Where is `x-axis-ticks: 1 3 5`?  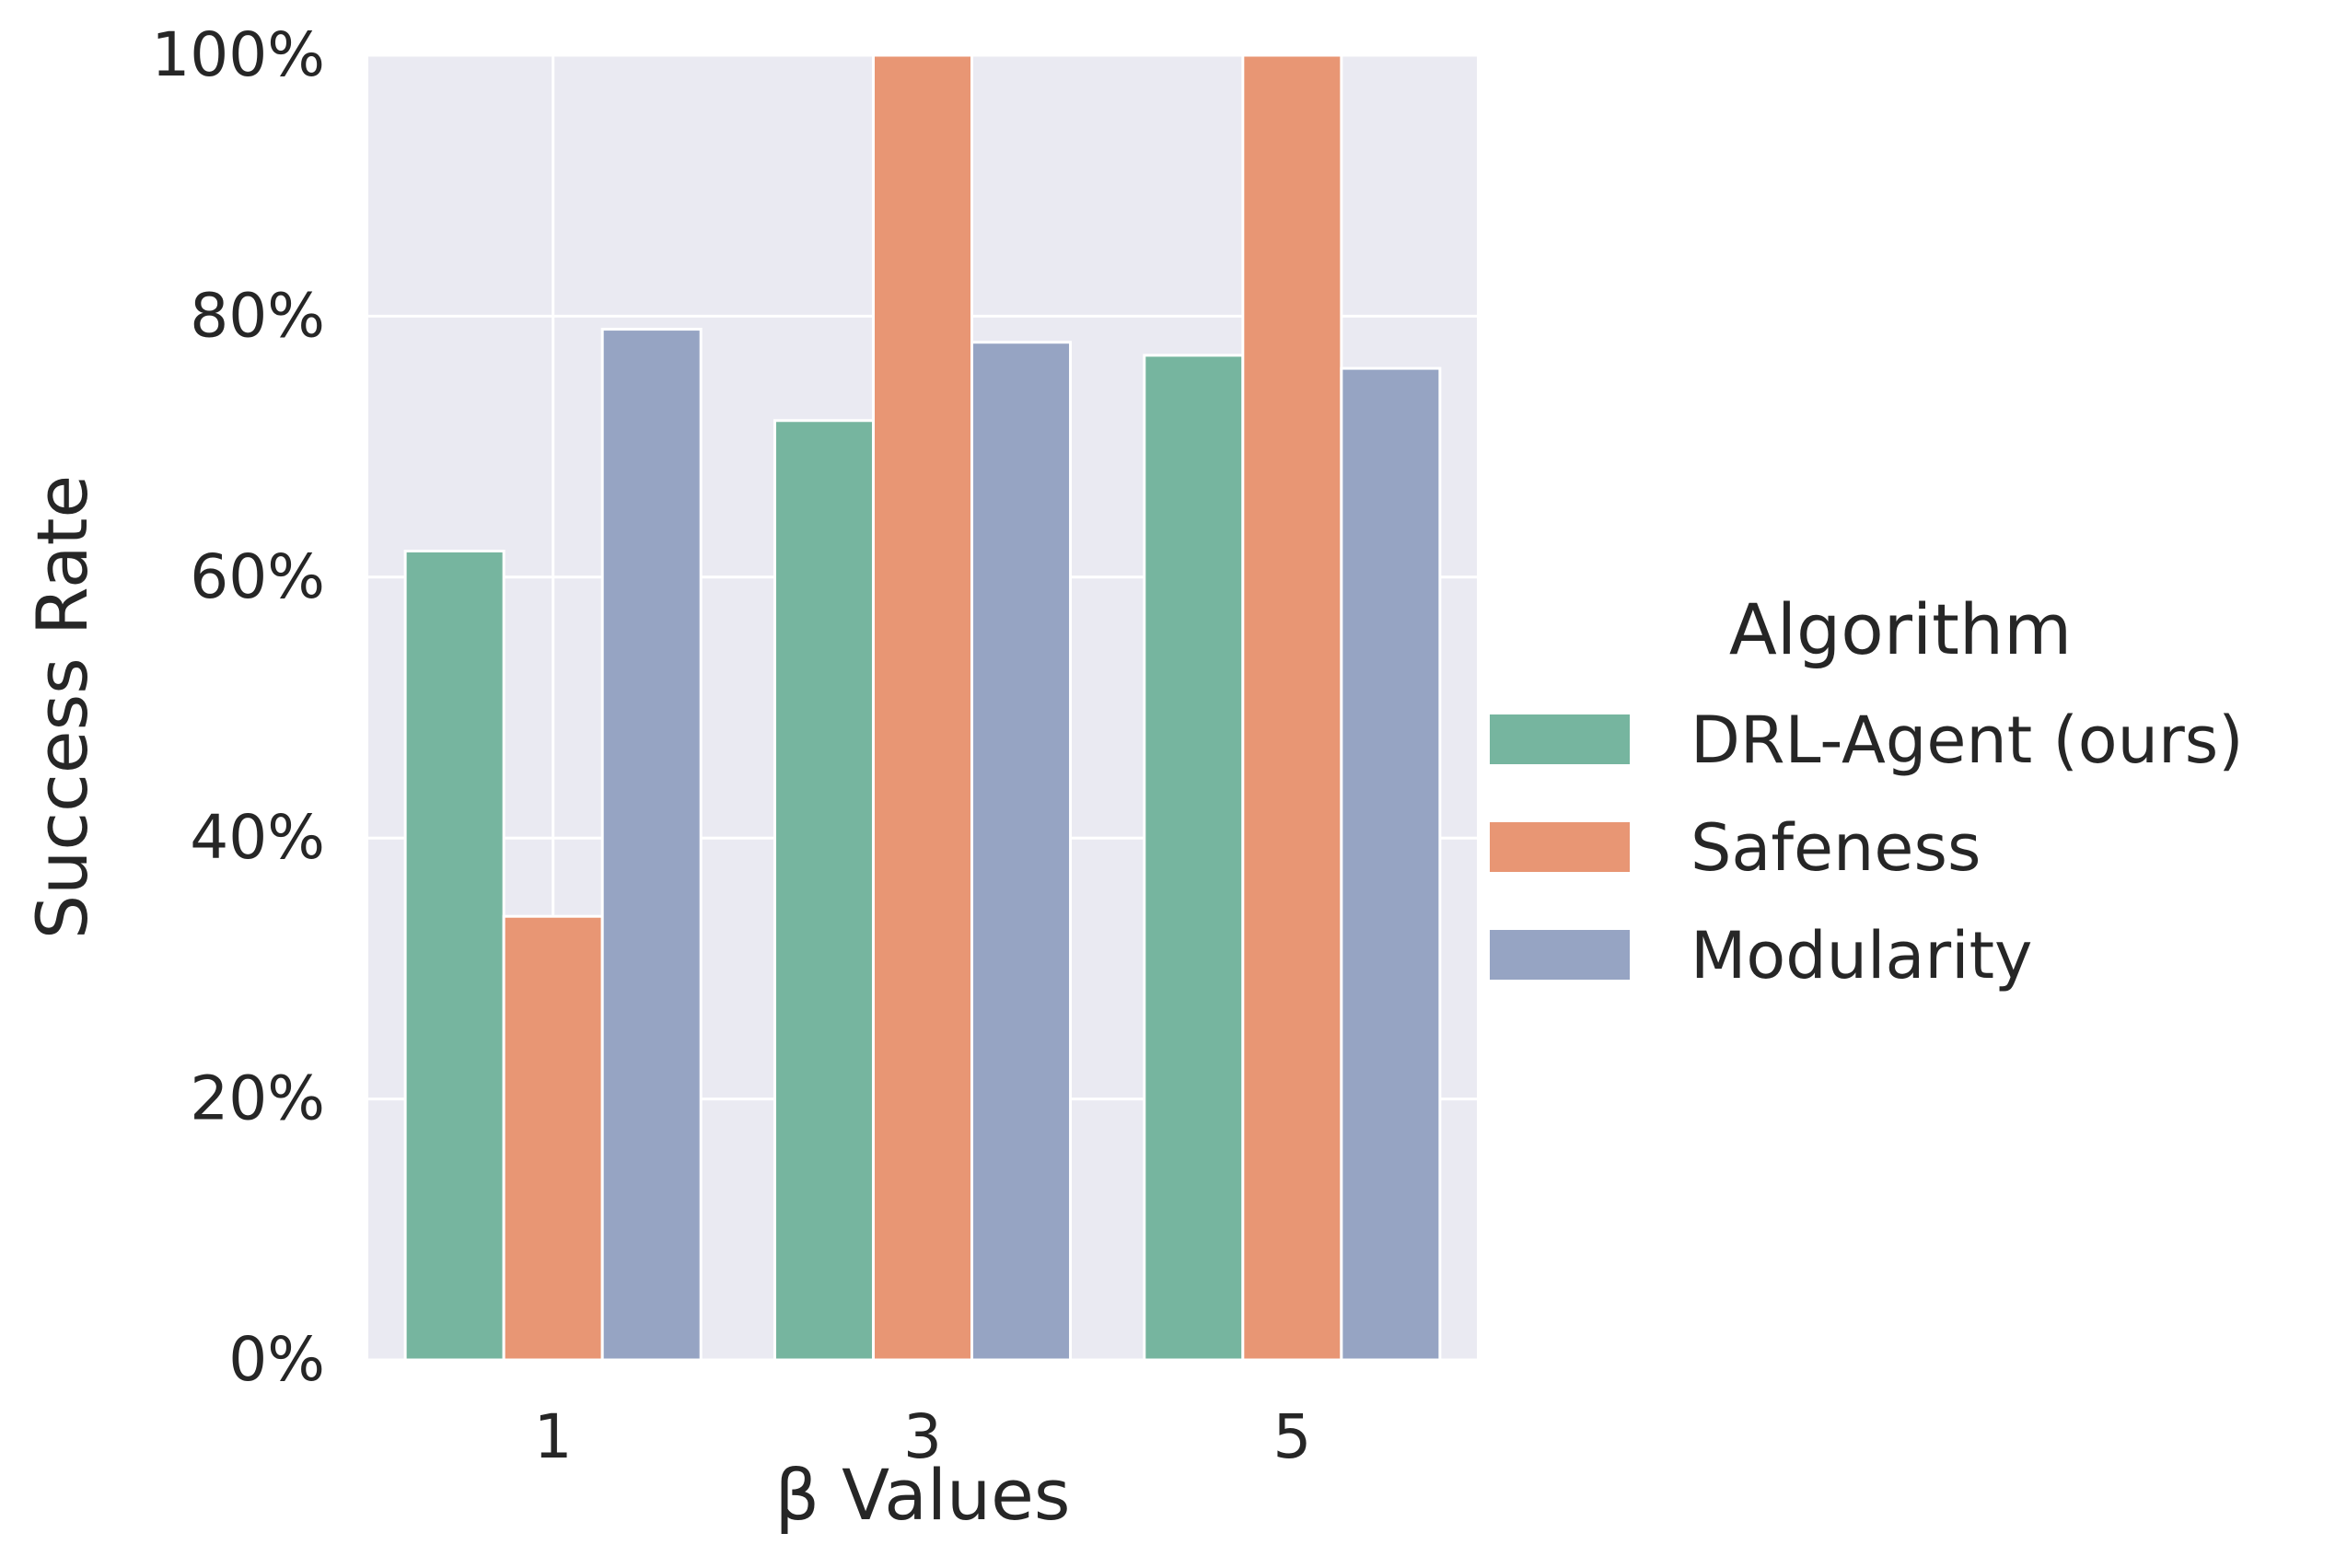 x-axis-ticks: 1 3 5 is located at coordinates (923, 1436).